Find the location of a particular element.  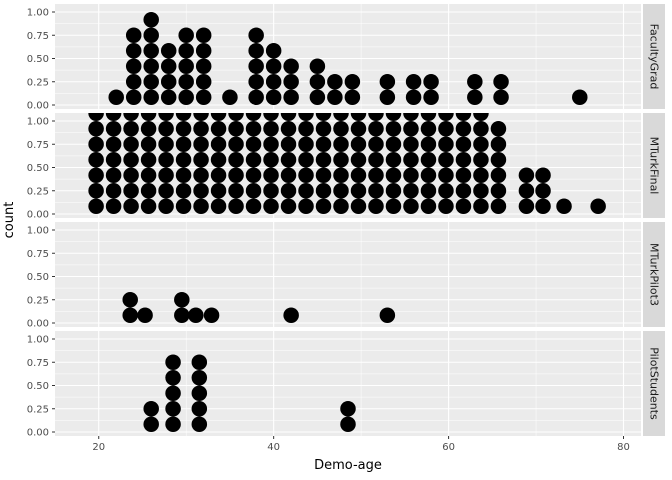

y-axis-title: count is located at coordinates (9, 220).